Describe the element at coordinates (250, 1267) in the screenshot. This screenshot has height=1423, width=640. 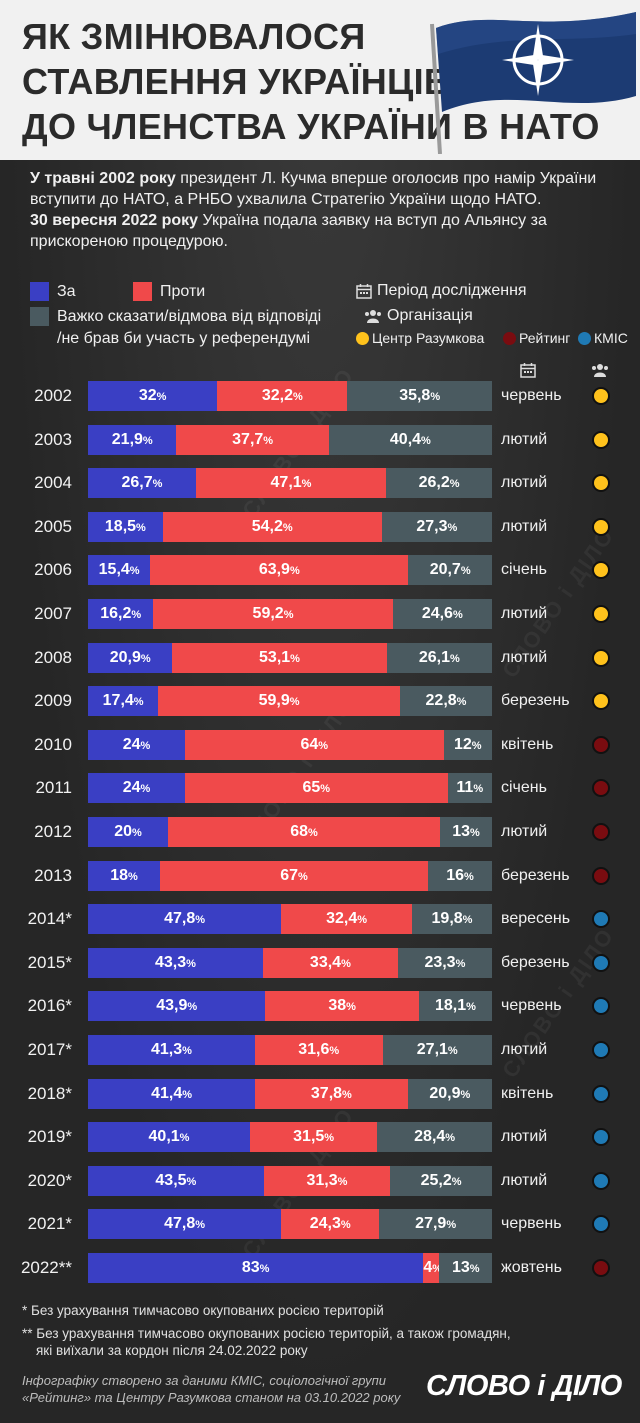
I see `data-label: 83` at that location.